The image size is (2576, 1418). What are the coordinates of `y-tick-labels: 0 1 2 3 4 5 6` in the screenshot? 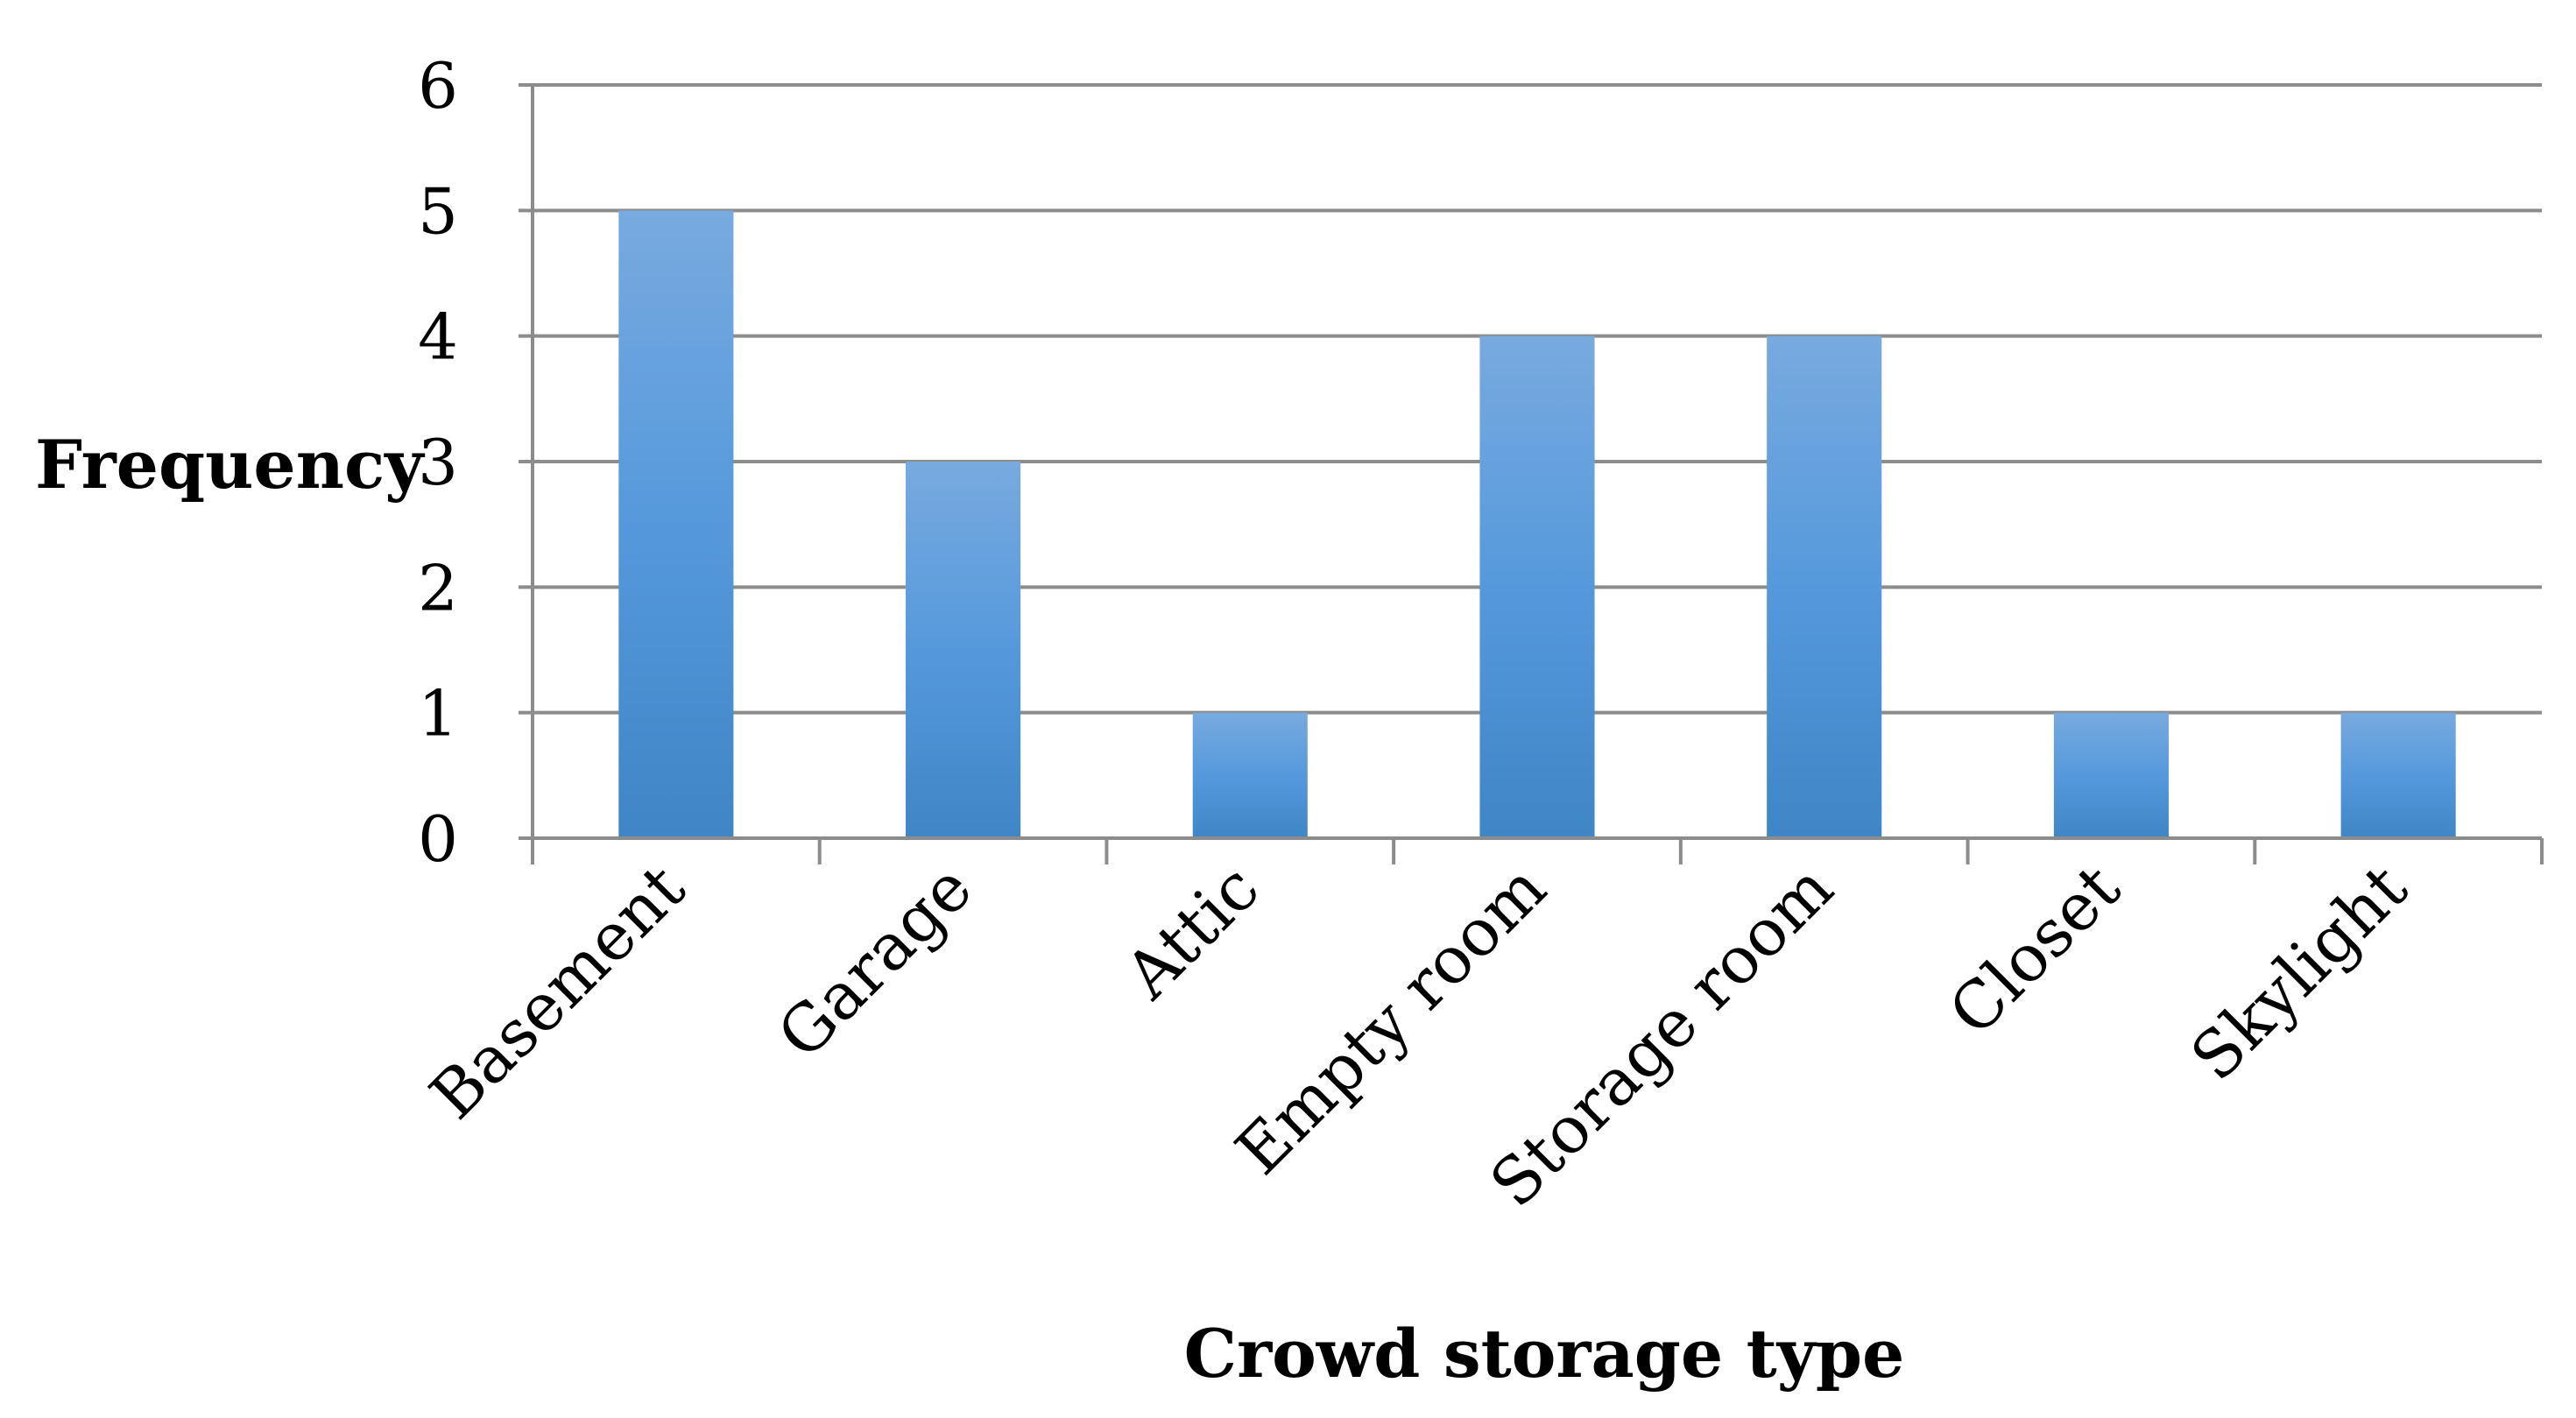 It's located at (438, 462).